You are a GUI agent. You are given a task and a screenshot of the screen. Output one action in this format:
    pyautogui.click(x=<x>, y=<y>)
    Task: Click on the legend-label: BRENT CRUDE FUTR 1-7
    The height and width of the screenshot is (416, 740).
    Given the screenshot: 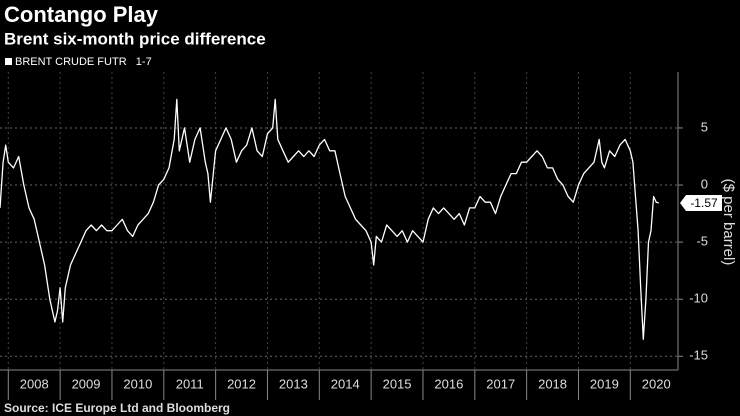 What is the action you would take?
    pyautogui.click(x=83, y=62)
    